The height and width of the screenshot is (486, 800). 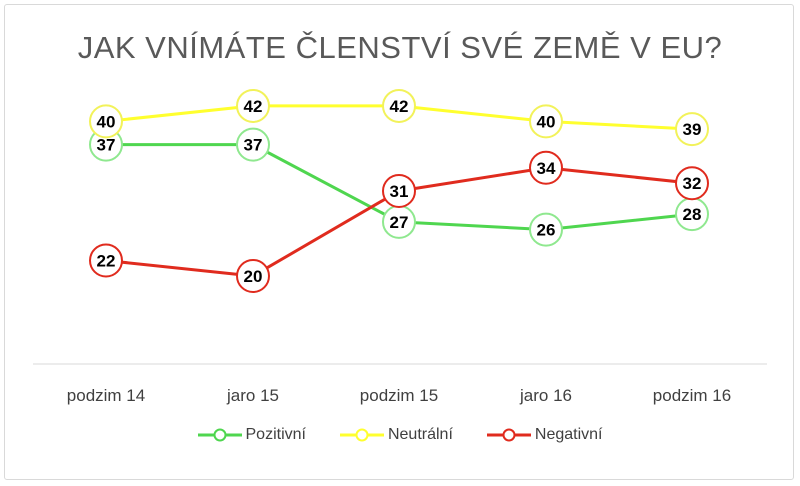 What do you see at coordinates (545, 395) in the screenshot?
I see `x-tick-label: jaro 16` at bounding box center [545, 395].